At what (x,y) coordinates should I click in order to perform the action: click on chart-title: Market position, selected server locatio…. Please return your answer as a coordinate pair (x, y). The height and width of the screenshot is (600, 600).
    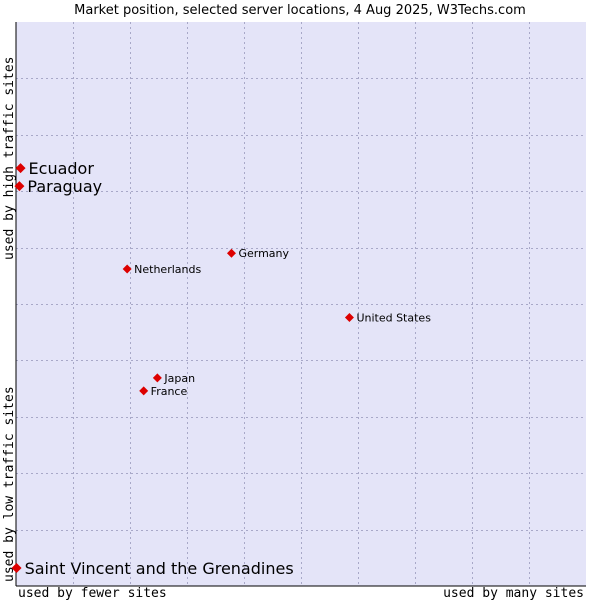
    Looking at the image, I should click on (300, 10).